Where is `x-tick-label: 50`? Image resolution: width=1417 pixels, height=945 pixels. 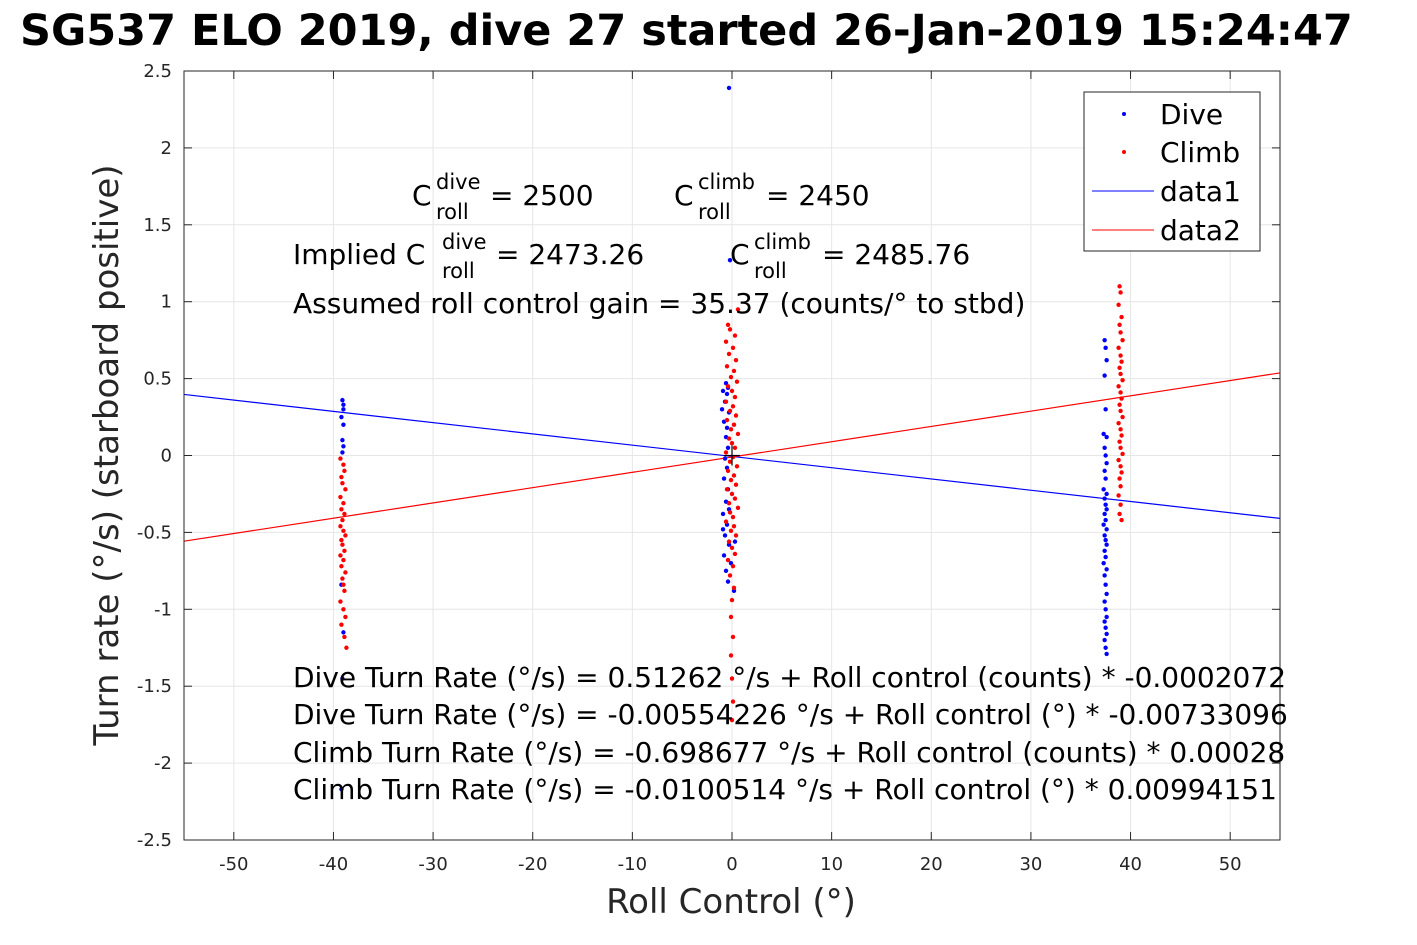 x-tick-label: 50 is located at coordinates (1230, 864).